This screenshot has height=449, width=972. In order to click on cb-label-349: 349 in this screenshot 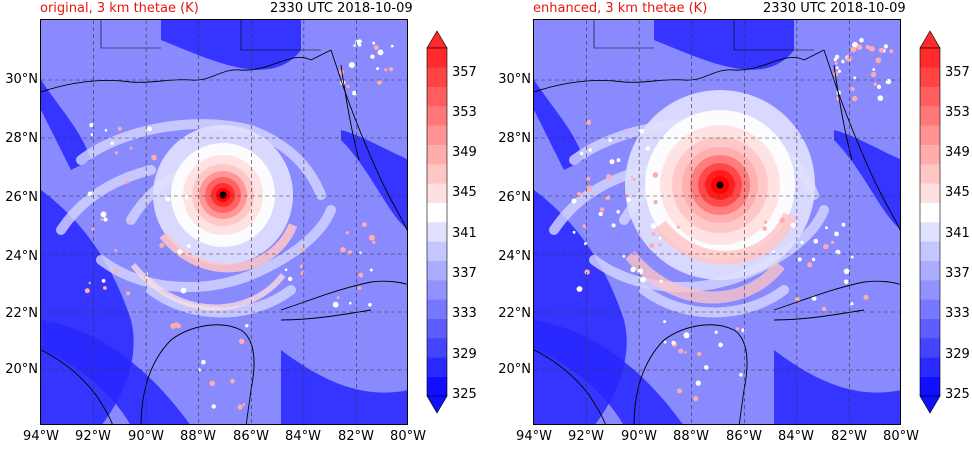, I will do `click(957, 152)`.